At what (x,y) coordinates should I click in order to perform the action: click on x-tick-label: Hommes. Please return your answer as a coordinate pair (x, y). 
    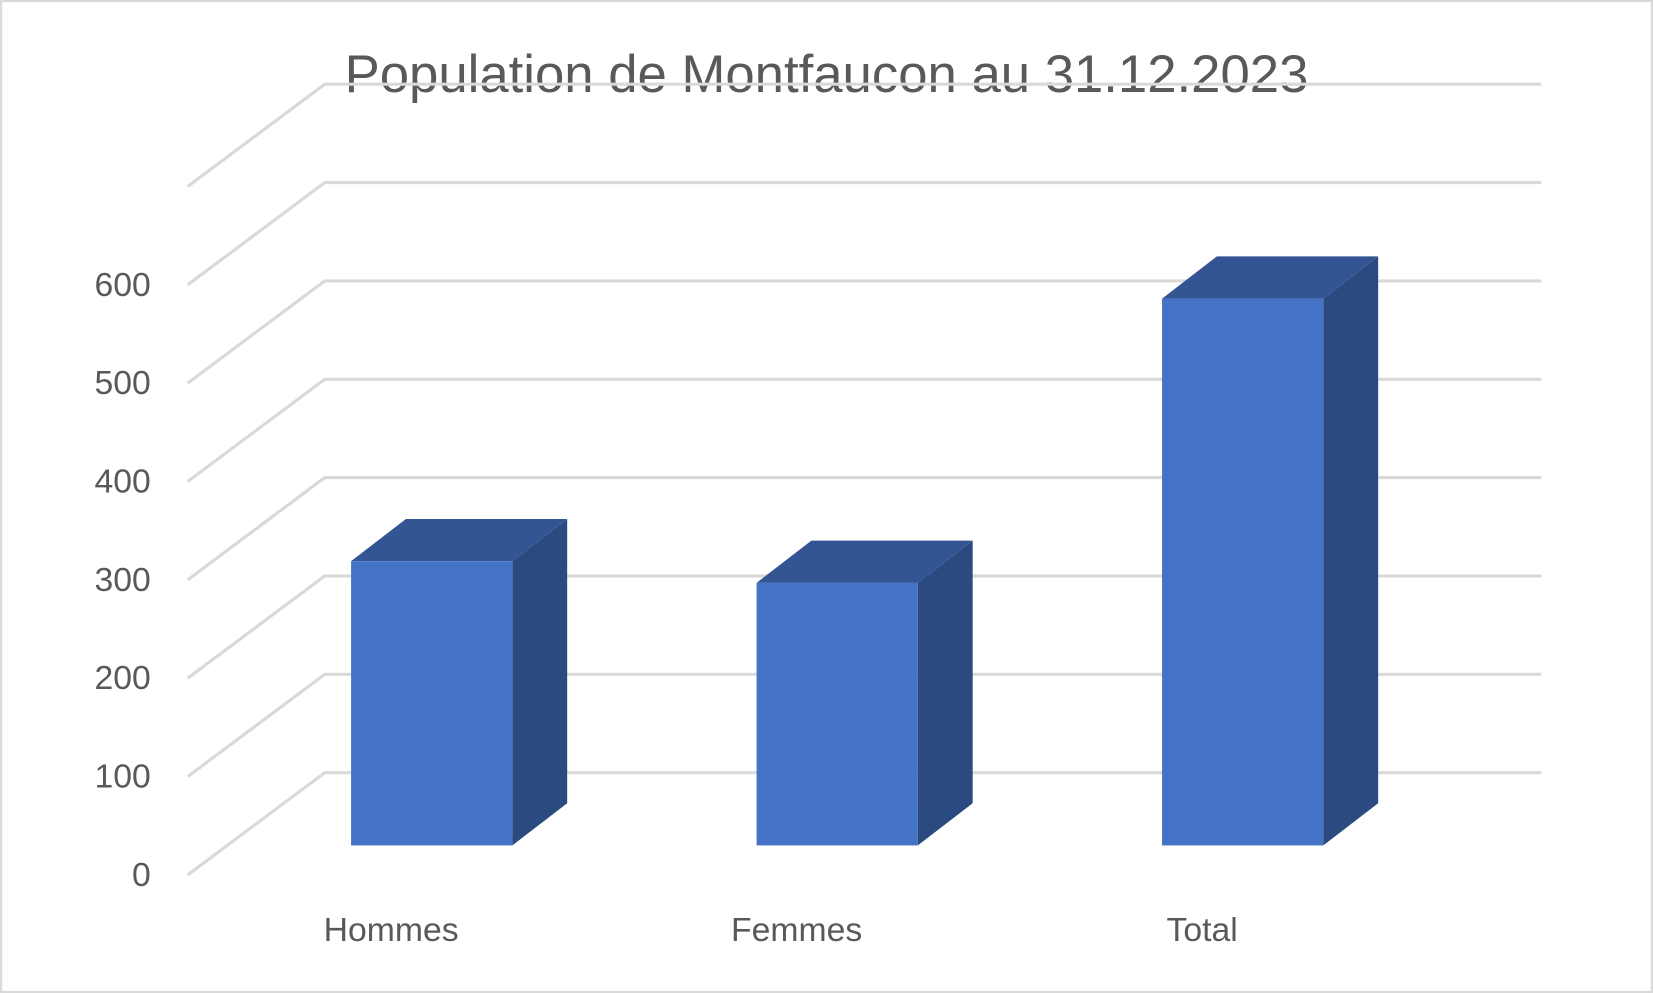
    Looking at the image, I should click on (391, 930).